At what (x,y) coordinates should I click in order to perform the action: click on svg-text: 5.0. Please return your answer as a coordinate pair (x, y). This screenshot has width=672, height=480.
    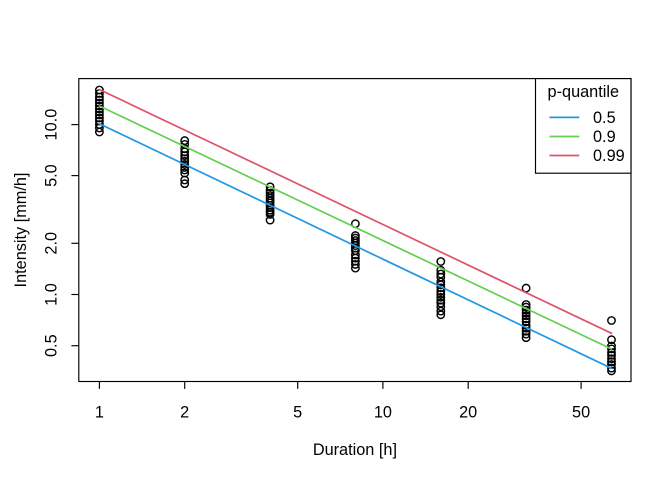
    Looking at the image, I should click on (52, 175).